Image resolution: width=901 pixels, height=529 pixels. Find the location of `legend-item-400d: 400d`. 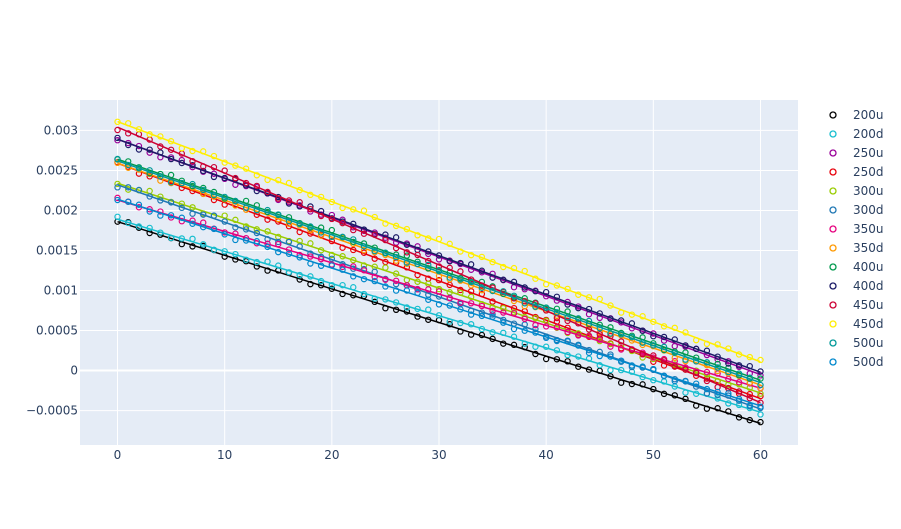

legend-item-400d: 400d is located at coordinates (856, 286).